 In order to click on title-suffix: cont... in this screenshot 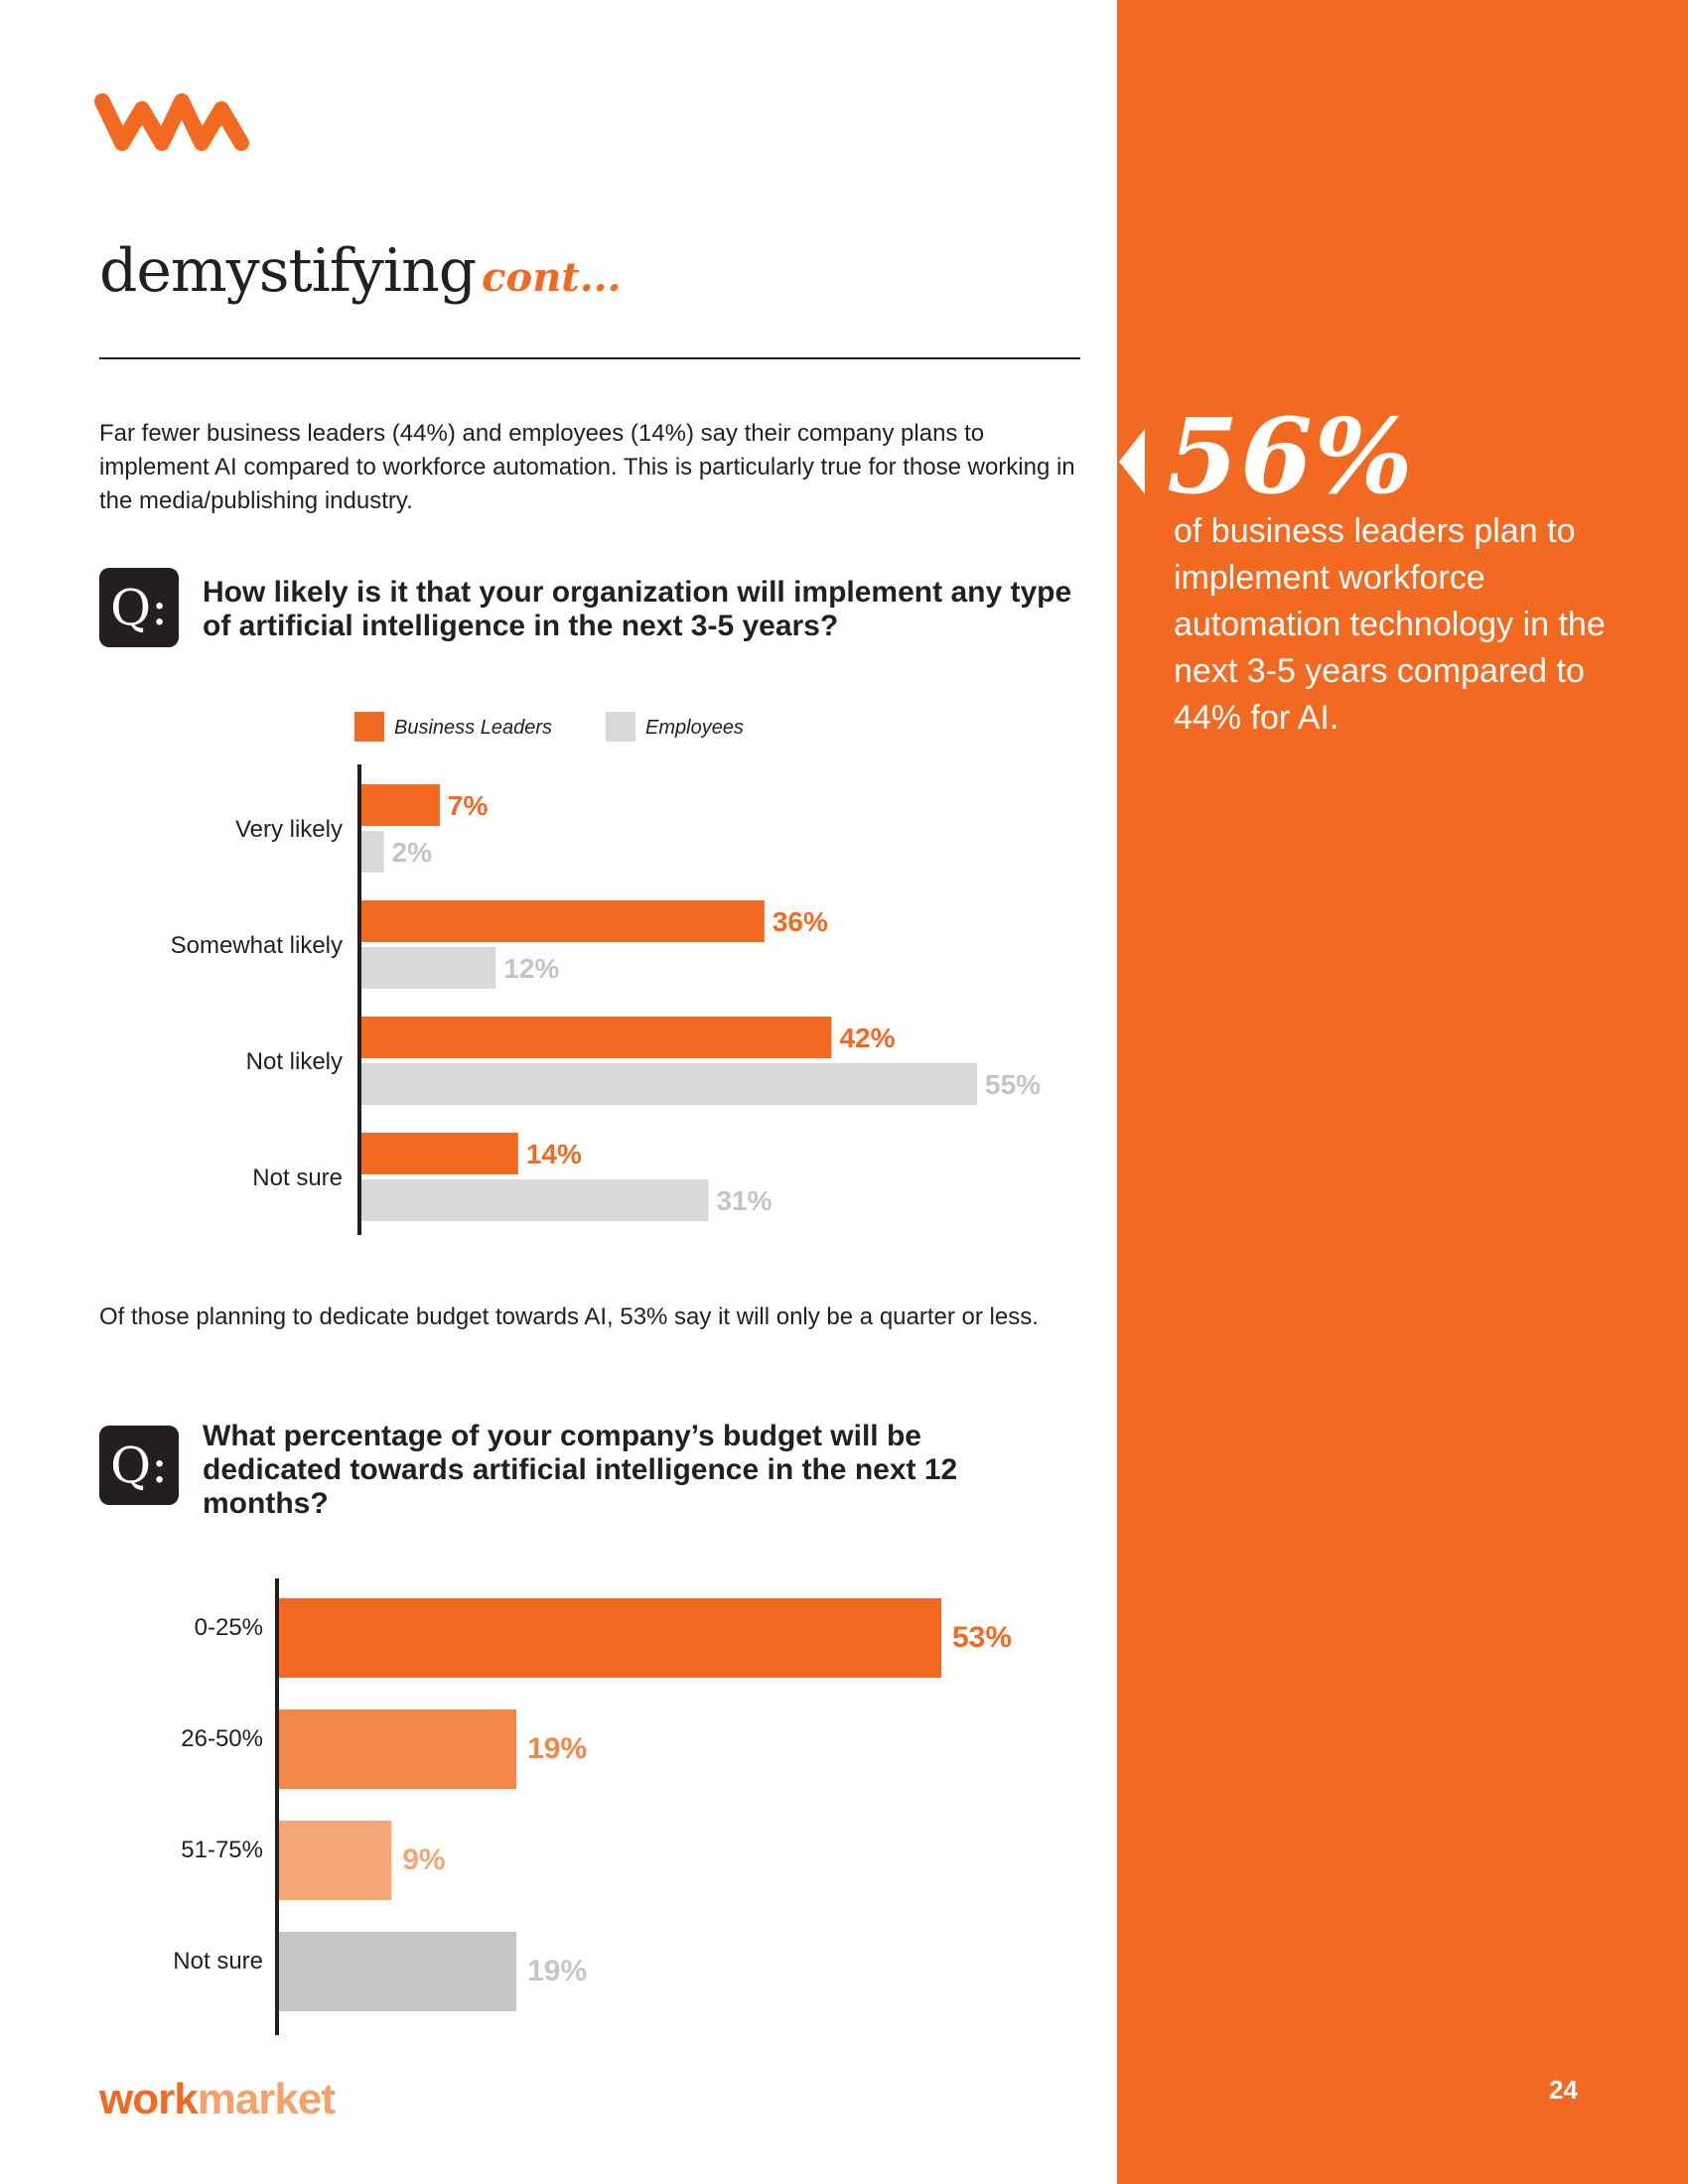, I will do `click(552, 277)`.